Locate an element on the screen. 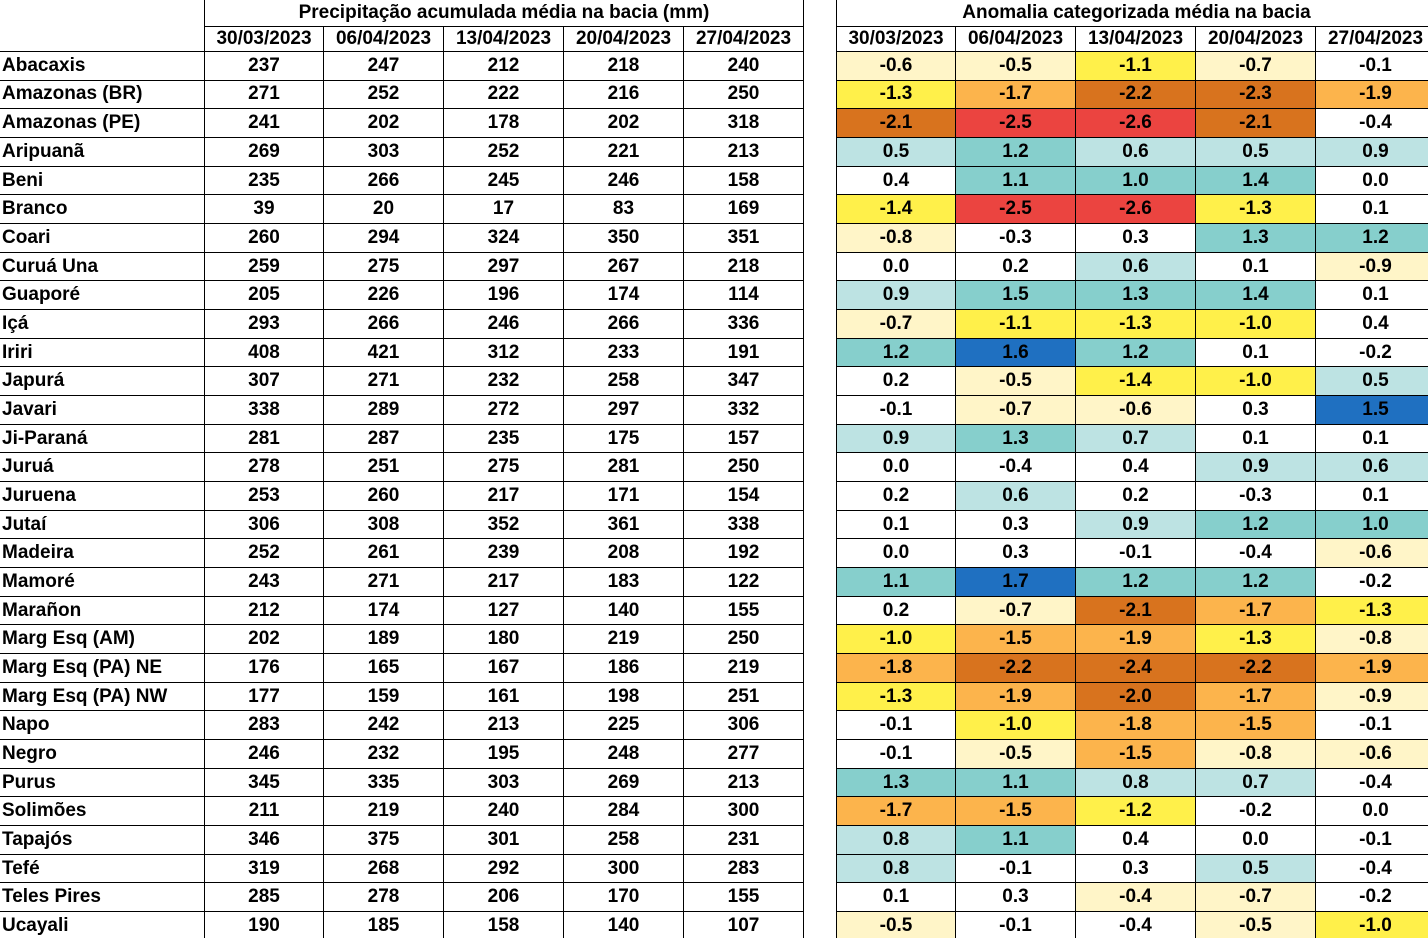 This screenshot has width=1428, height=938. precip-cell: 180 is located at coordinates (504, 640).